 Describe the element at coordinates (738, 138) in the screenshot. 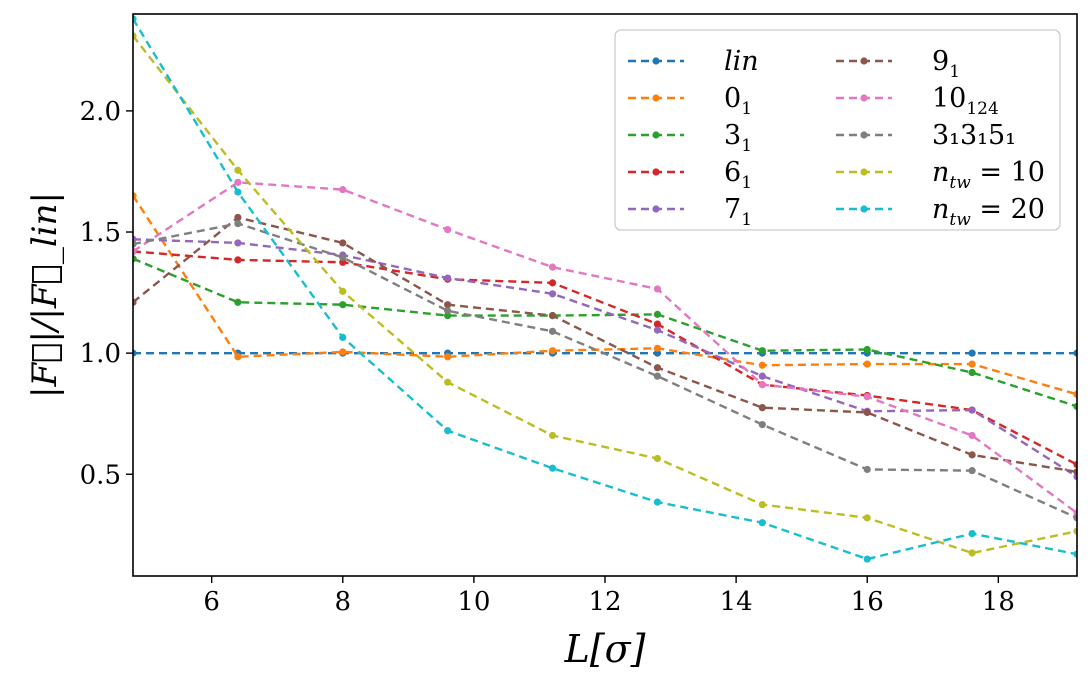

I see `legend-label: 31` at that location.